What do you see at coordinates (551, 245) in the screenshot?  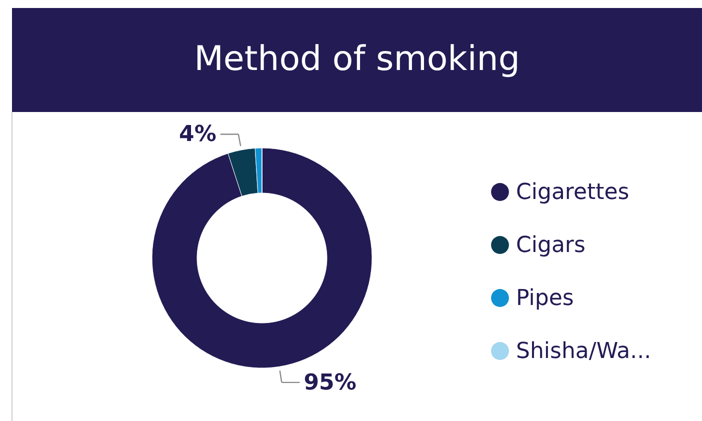 I see `legend-label: Cigars` at bounding box center [551, 245].